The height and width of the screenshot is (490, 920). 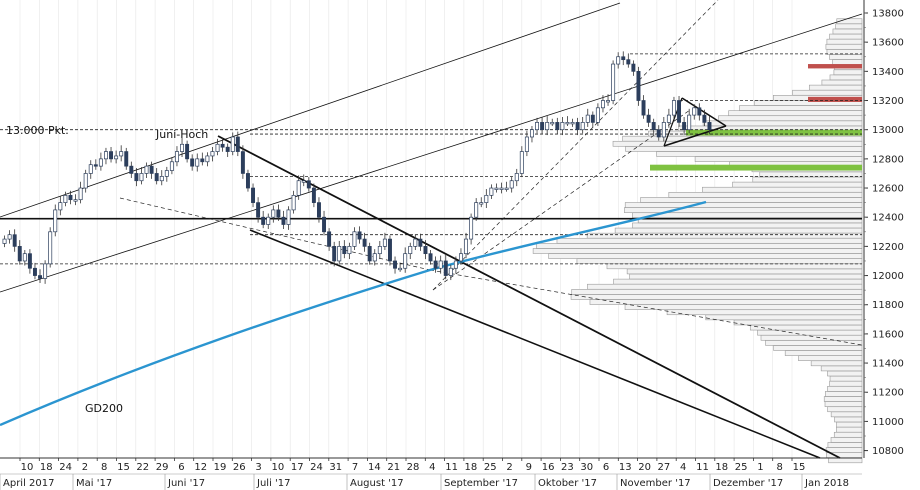 What do you see at coordinates (181, 134) in the screenshot?
I see `high-label: Juni-Hoch` at bounding box center [181, 134].